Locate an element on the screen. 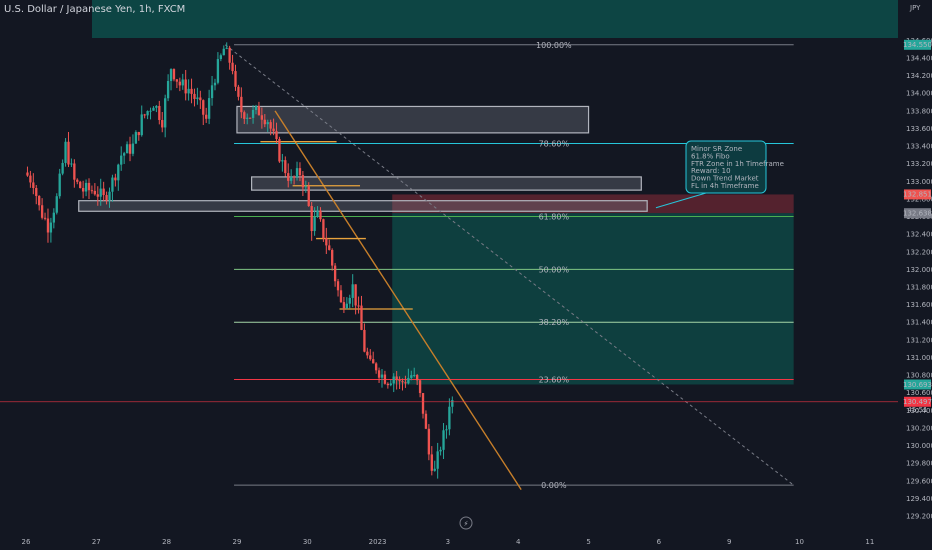 The height and width of the screenshot is (550, 932). fib-level-label: 38.20% is located at coordinates (554, 322).